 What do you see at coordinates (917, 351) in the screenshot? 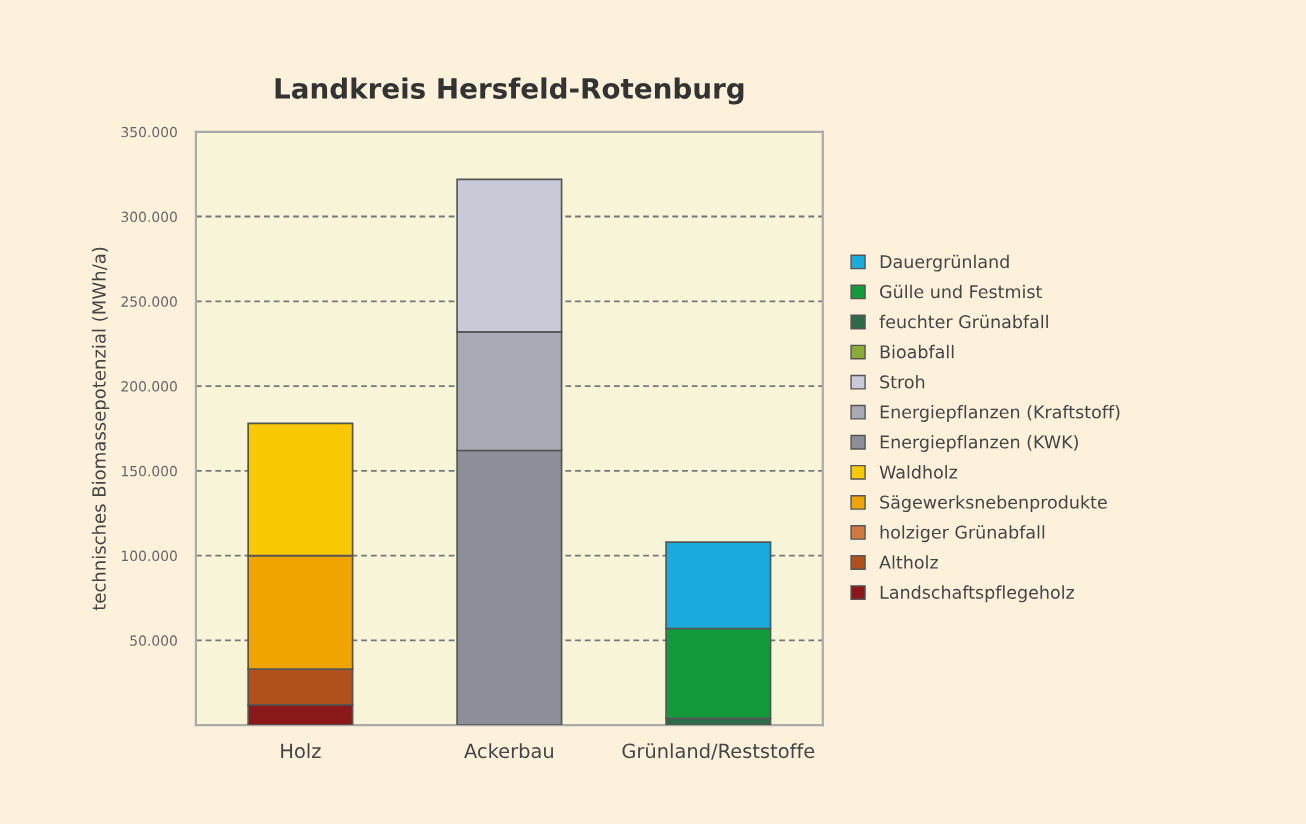
I see `legend-label: Bioabfall` at bounding box center [917, 351].